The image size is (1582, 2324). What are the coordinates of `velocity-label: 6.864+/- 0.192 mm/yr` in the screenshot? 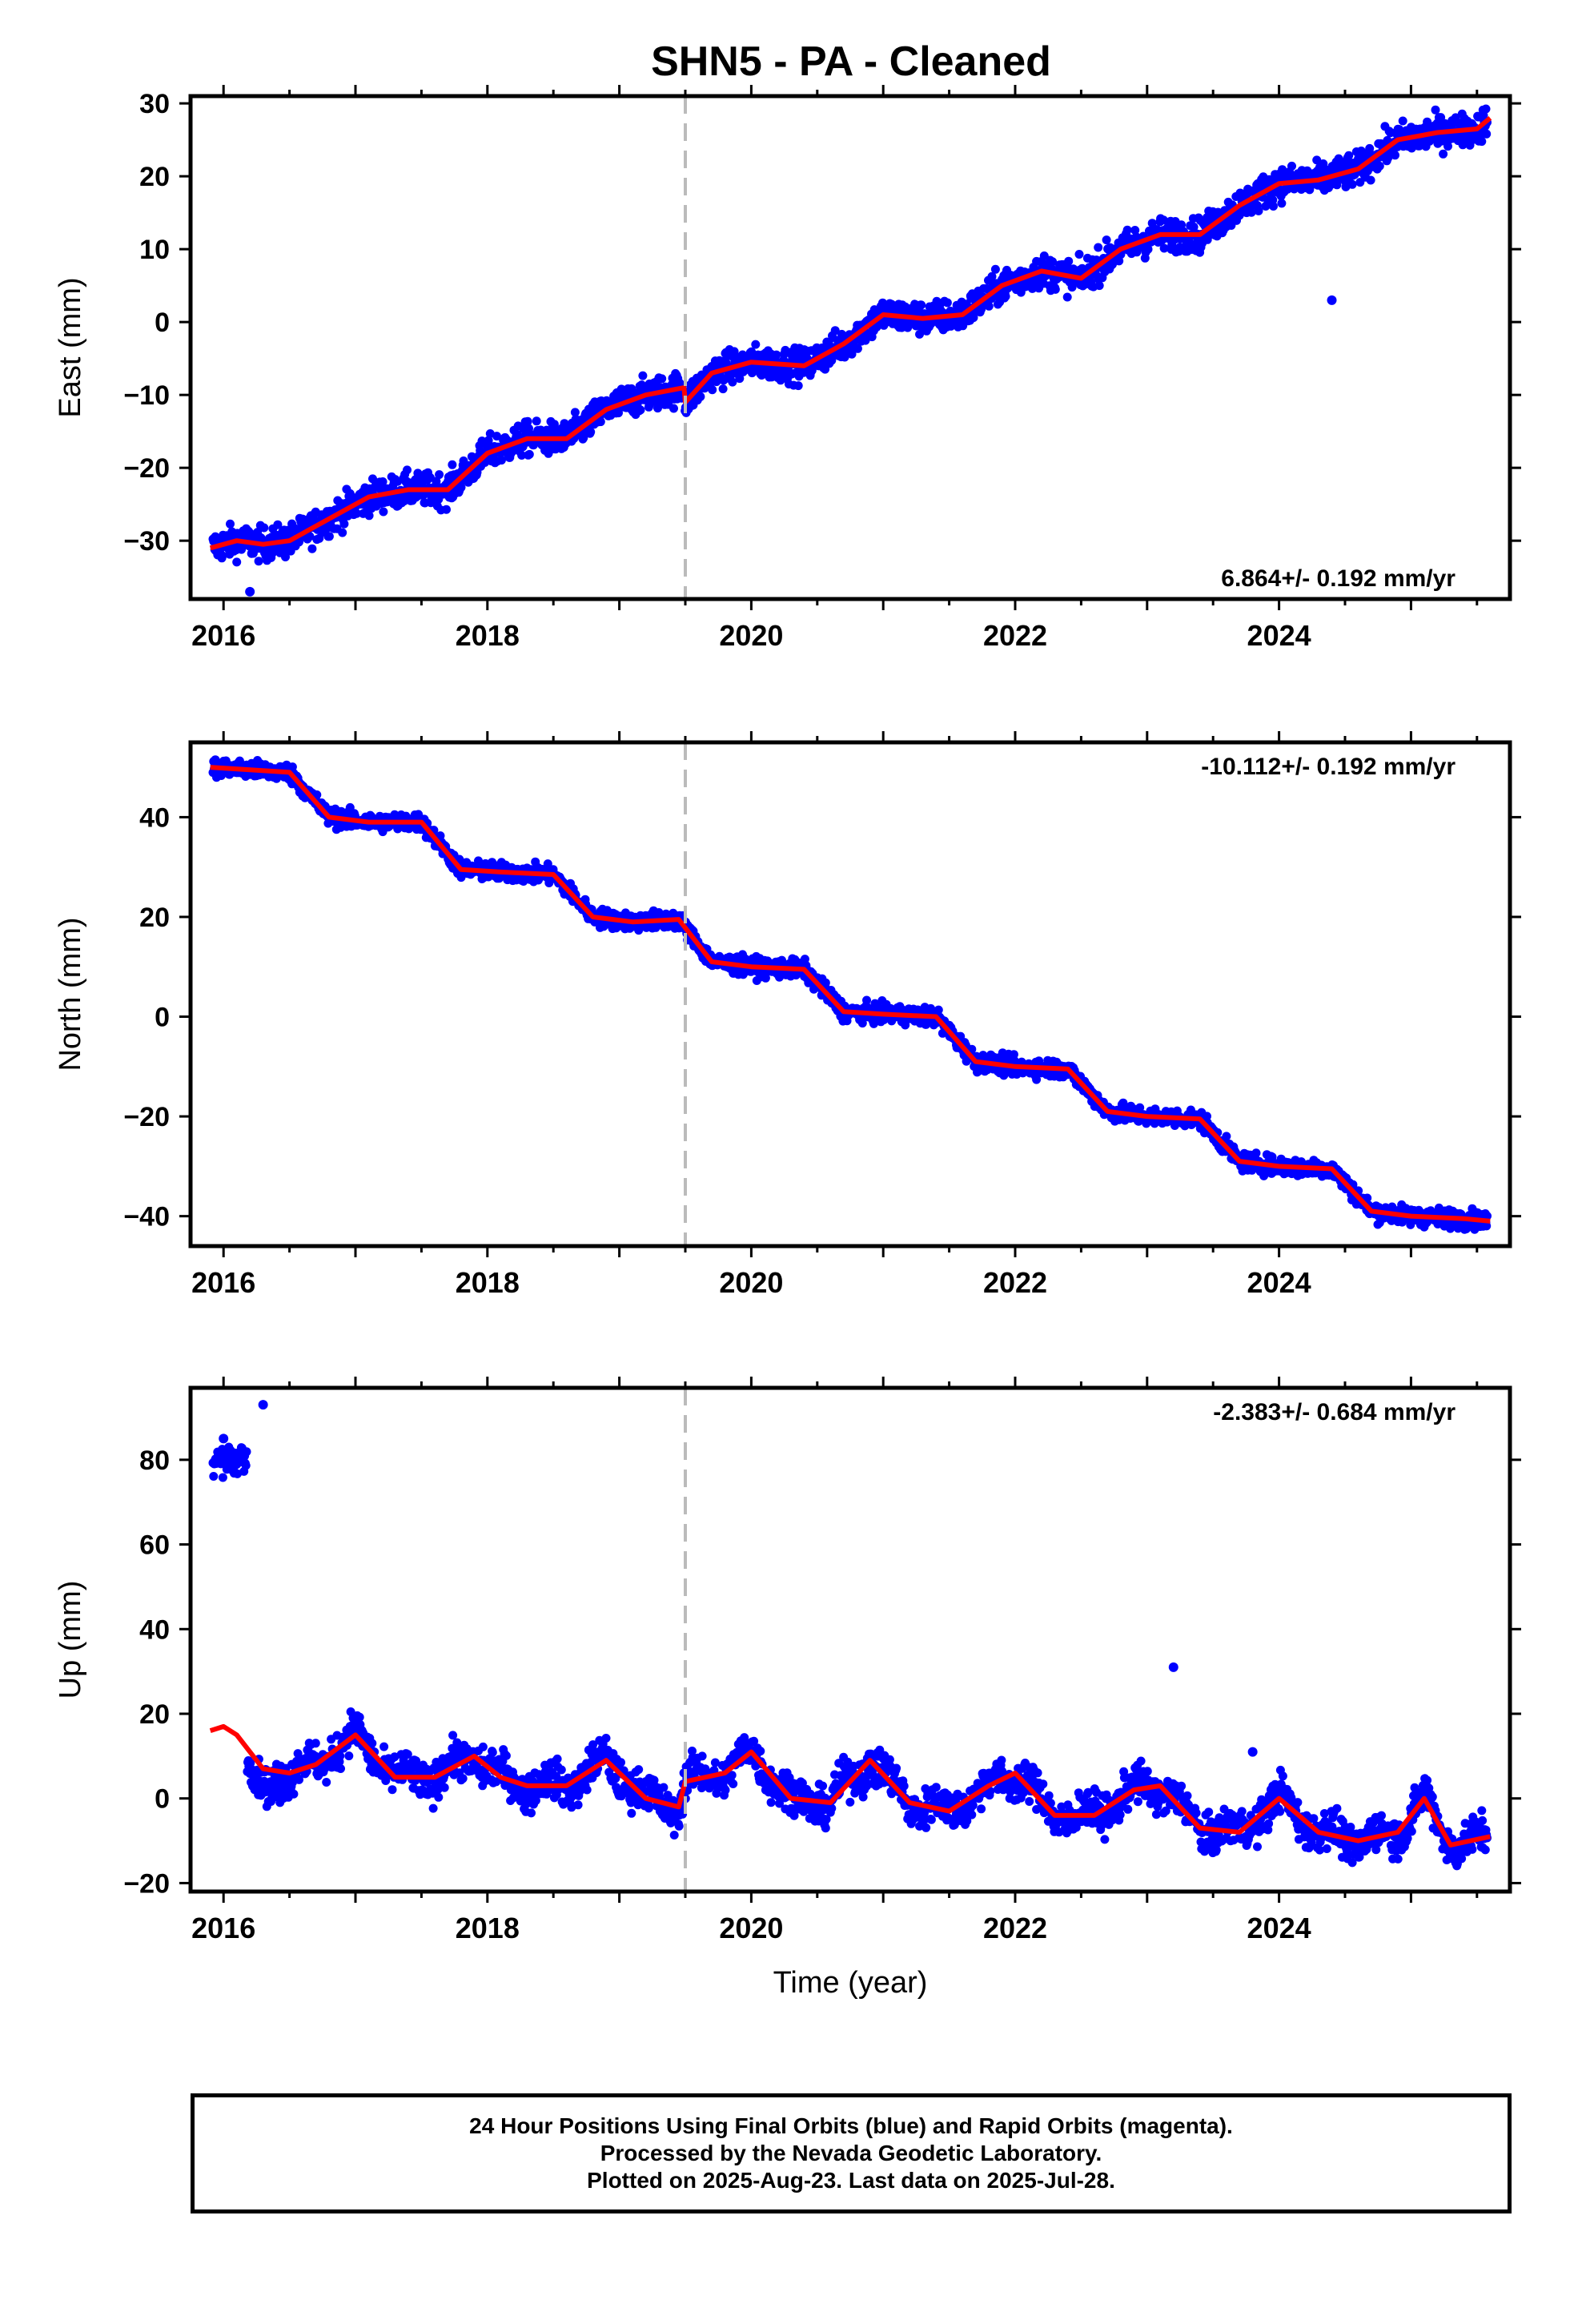 It's located at (1338, 578).